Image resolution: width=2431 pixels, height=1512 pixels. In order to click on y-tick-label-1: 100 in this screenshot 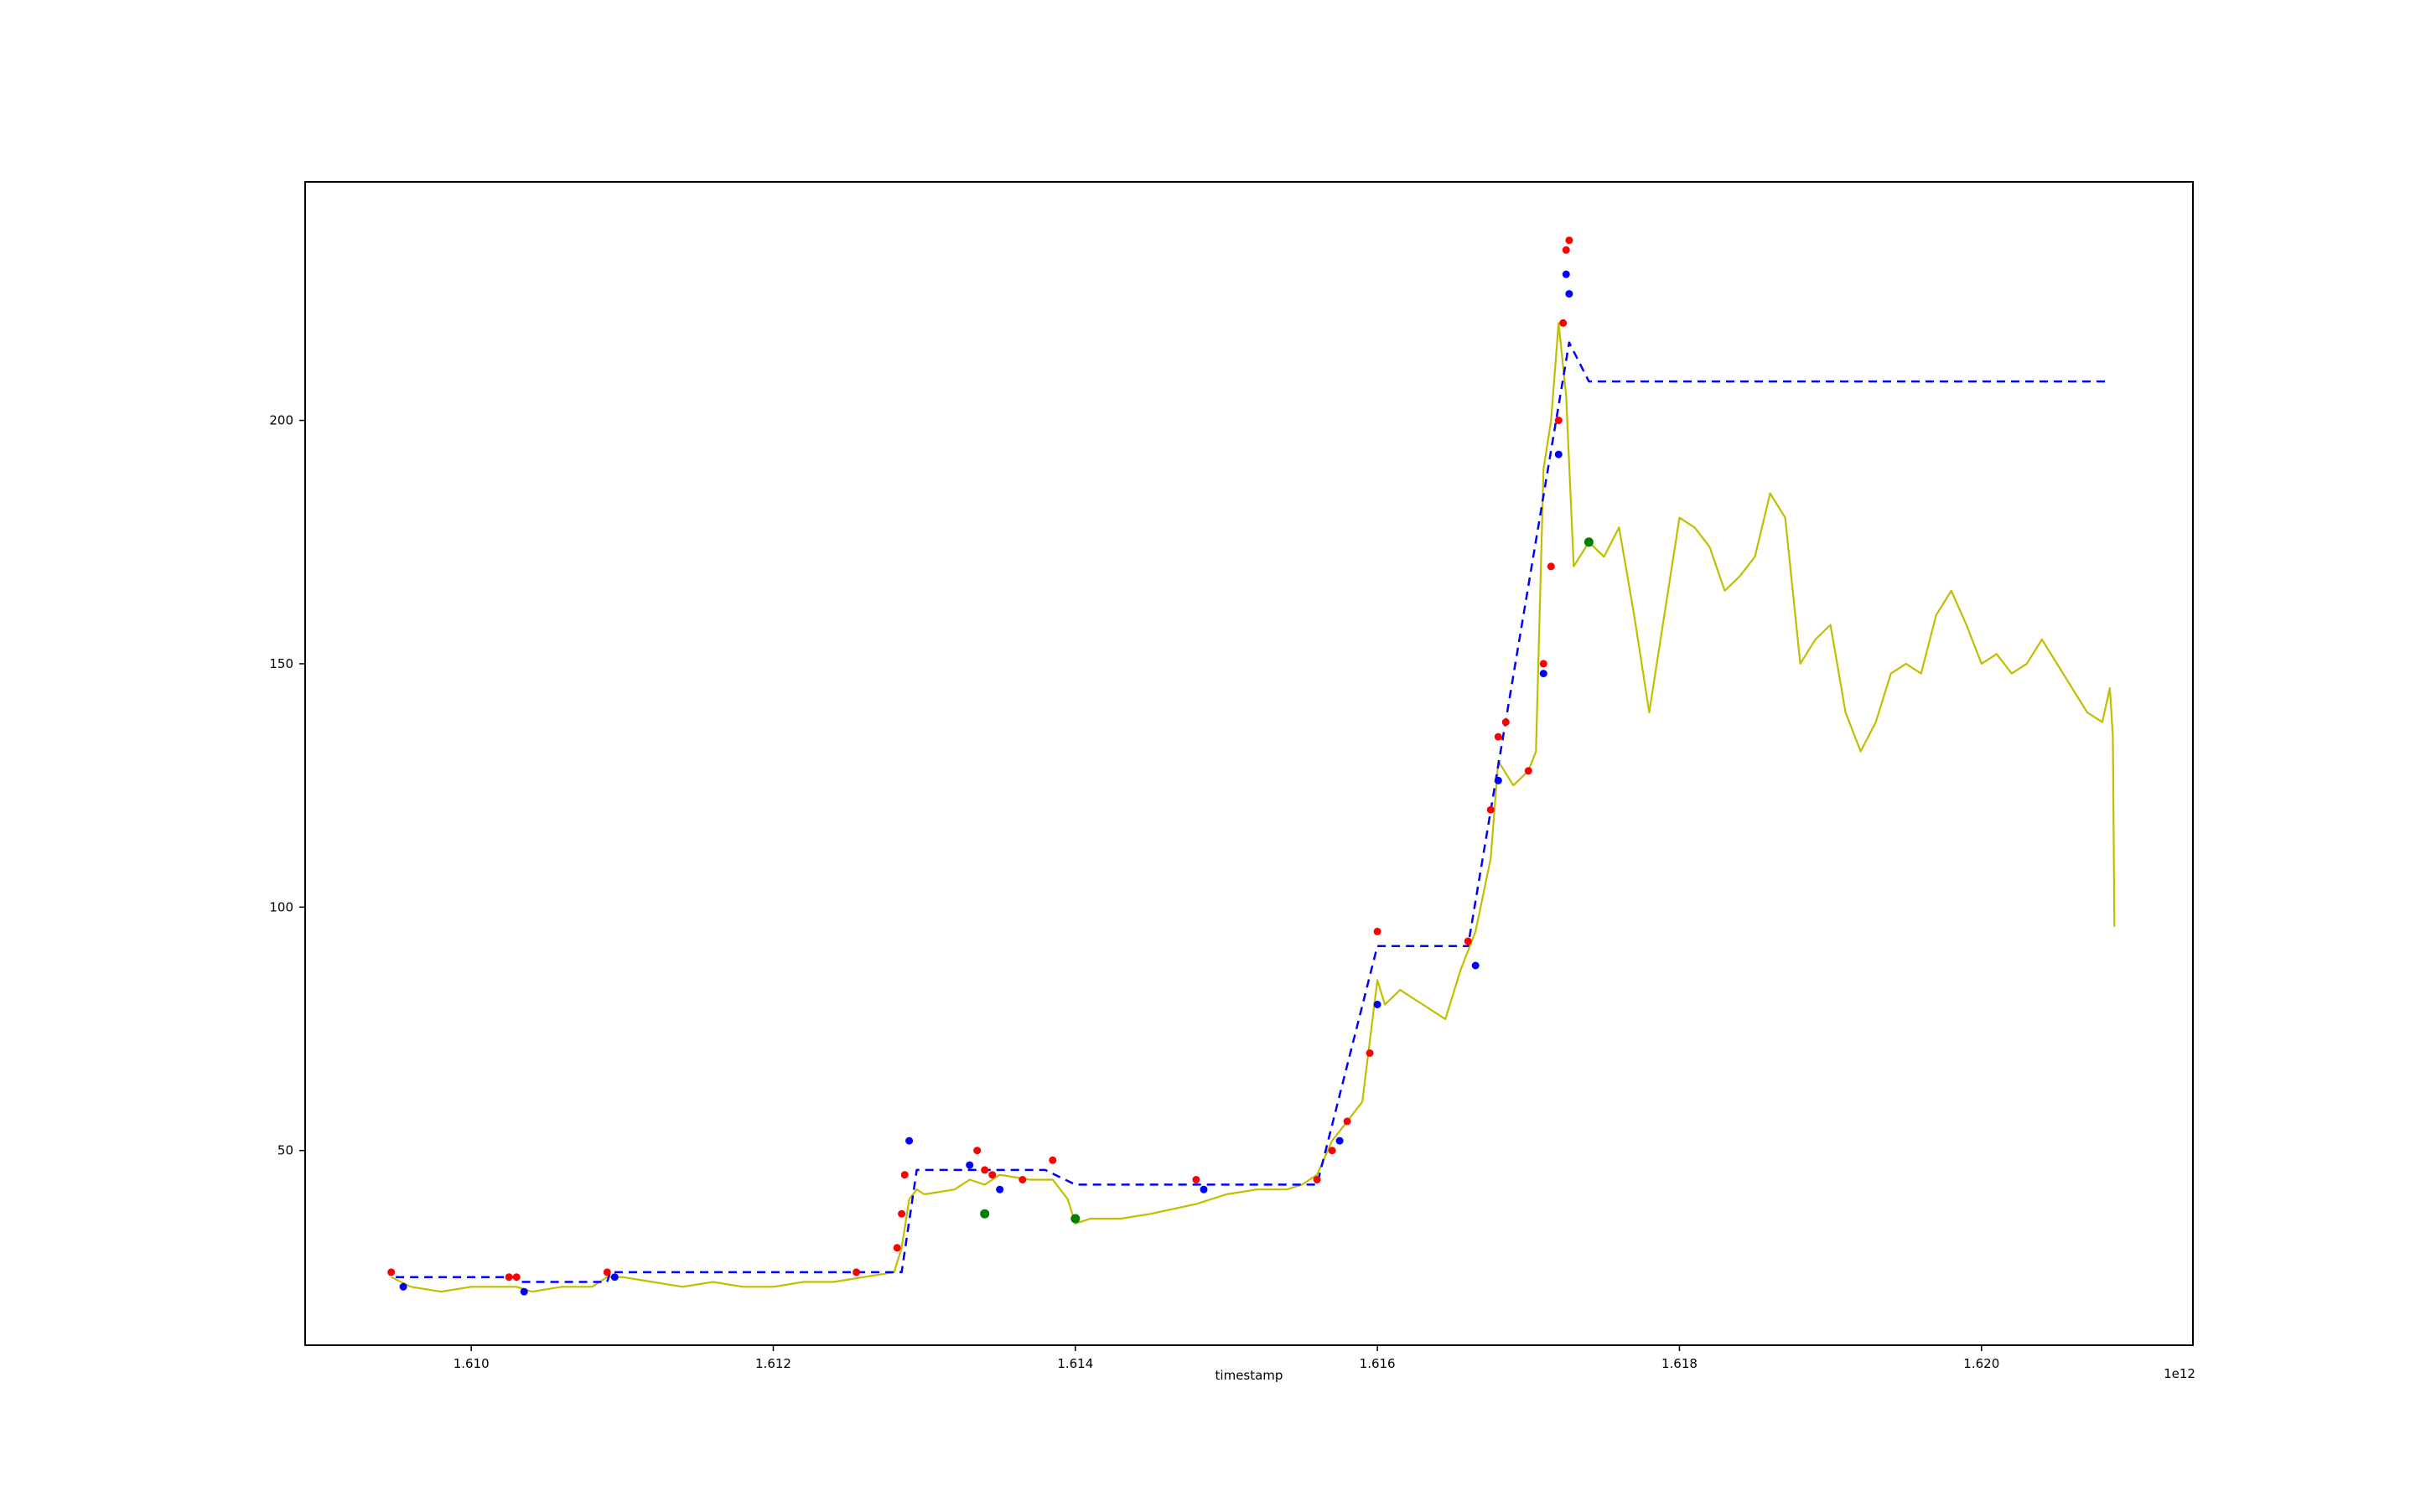, I will do `click(281, 906)`.